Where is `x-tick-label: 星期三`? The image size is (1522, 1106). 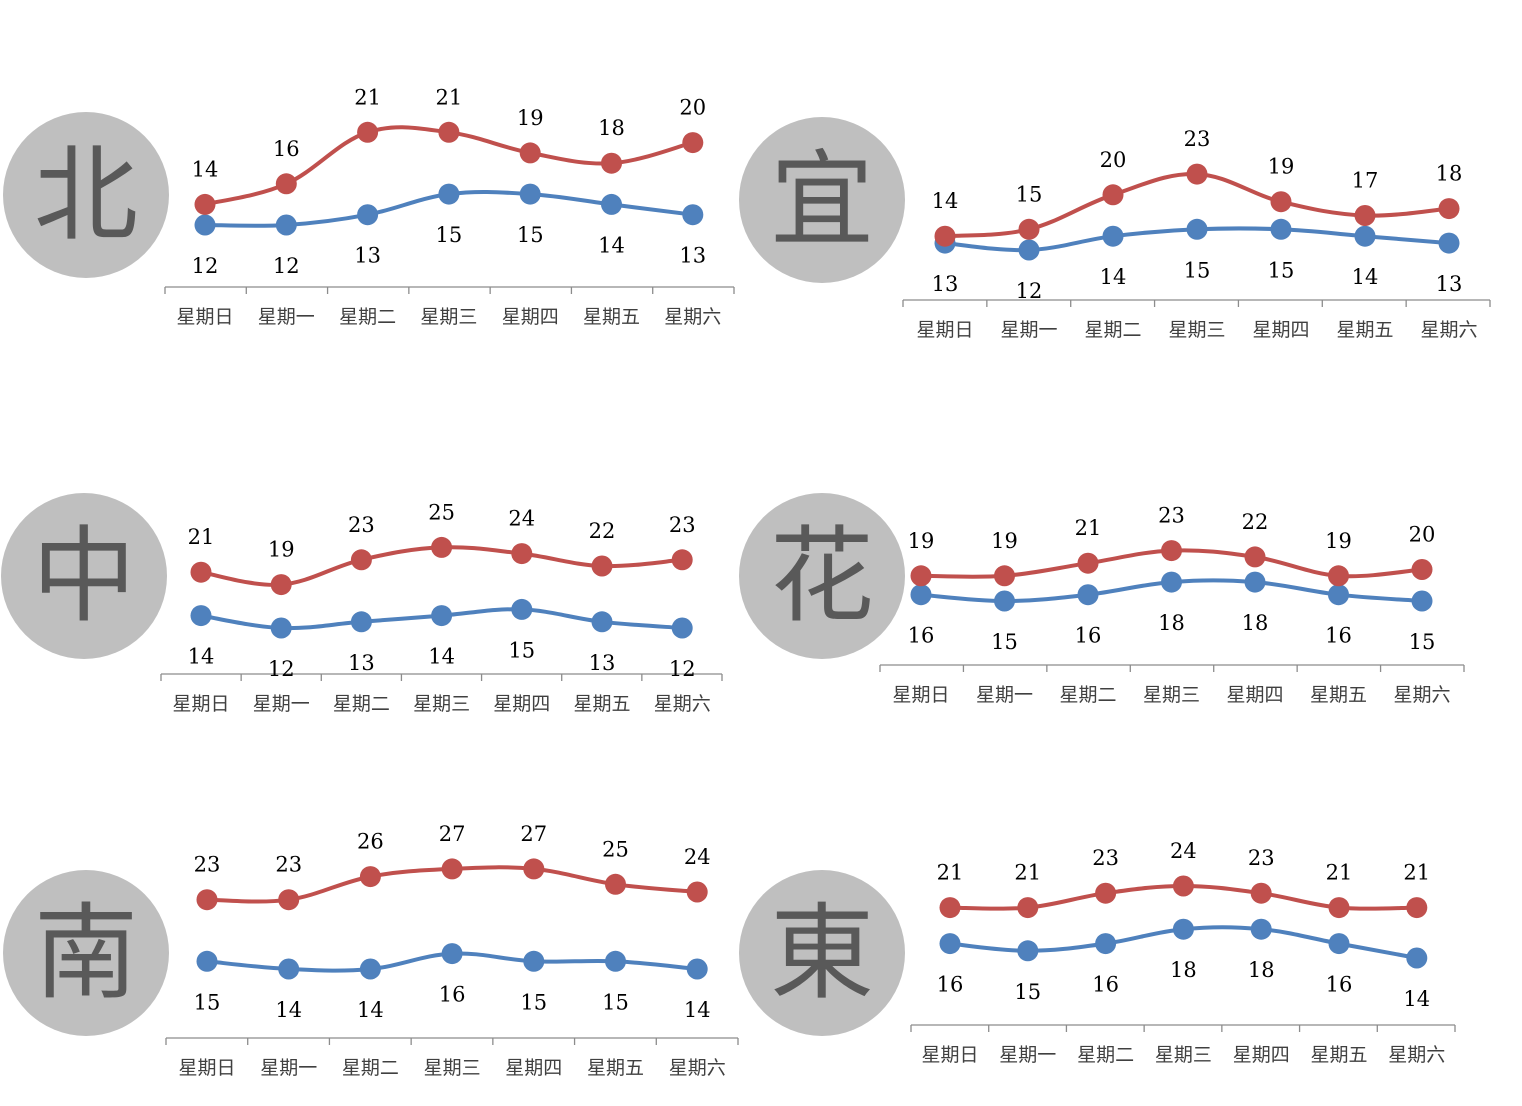 x-tick-label: 星期三 is located at coordinates (452, 1068).